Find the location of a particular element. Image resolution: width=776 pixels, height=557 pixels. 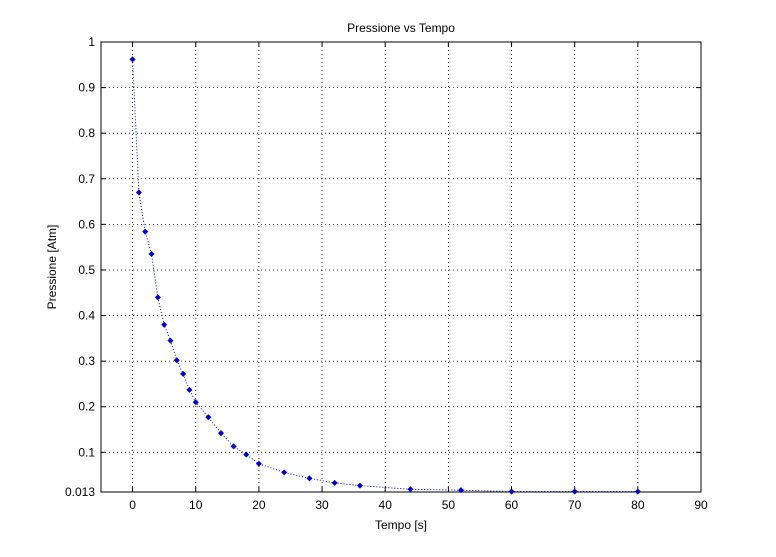

chart-title: Pressione vs Tempo is located at coordinates (401, 28).